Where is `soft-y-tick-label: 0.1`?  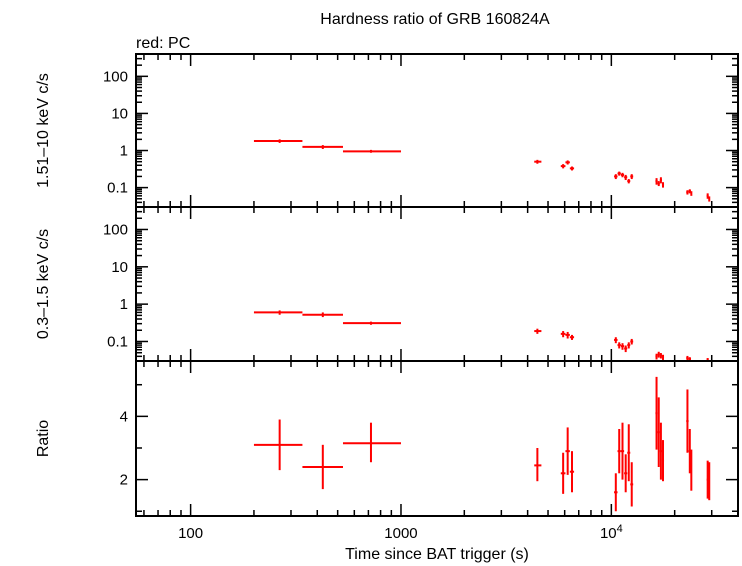
soft-y-tick-label: 0.1 is located at coordinates (117, 341).